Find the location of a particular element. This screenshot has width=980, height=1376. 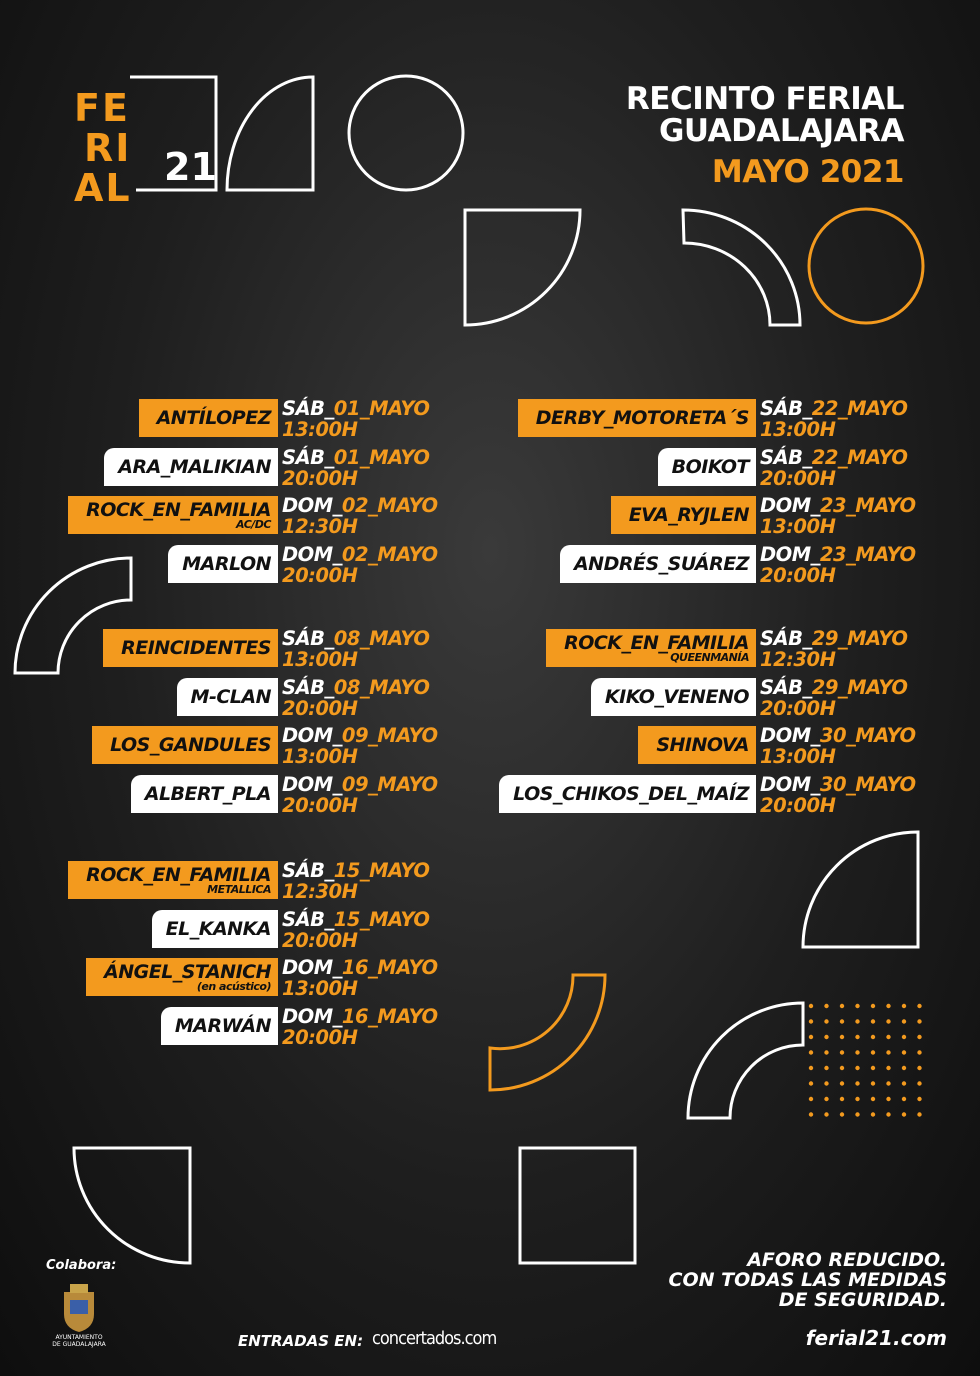

artist: LOS_GANDULES is located at coordinates (190, 745).